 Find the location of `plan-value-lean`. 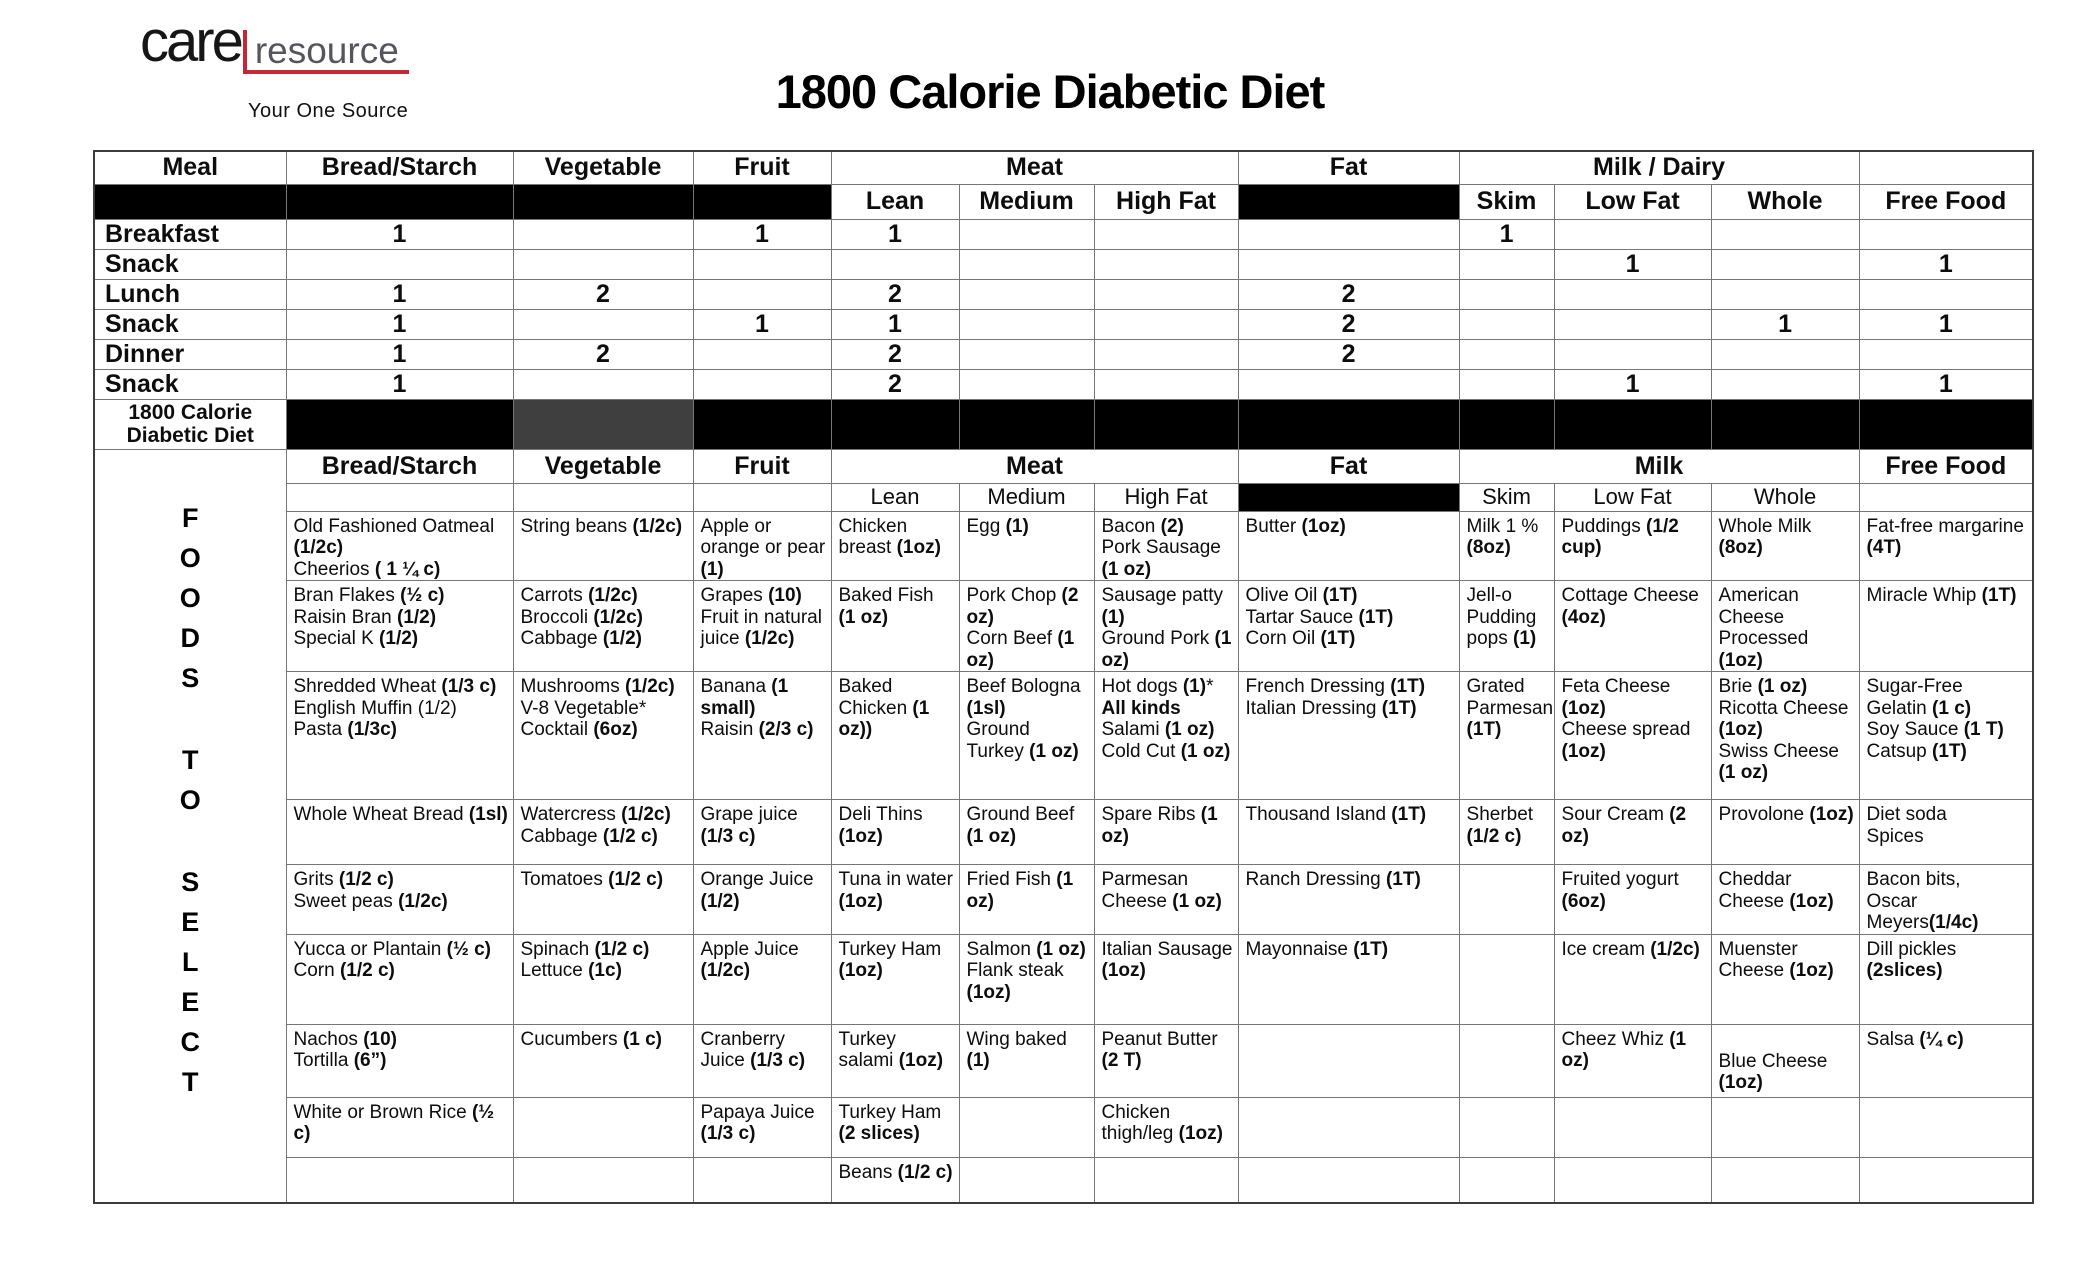

plan-value-lean is located at coordinates (895, 264).